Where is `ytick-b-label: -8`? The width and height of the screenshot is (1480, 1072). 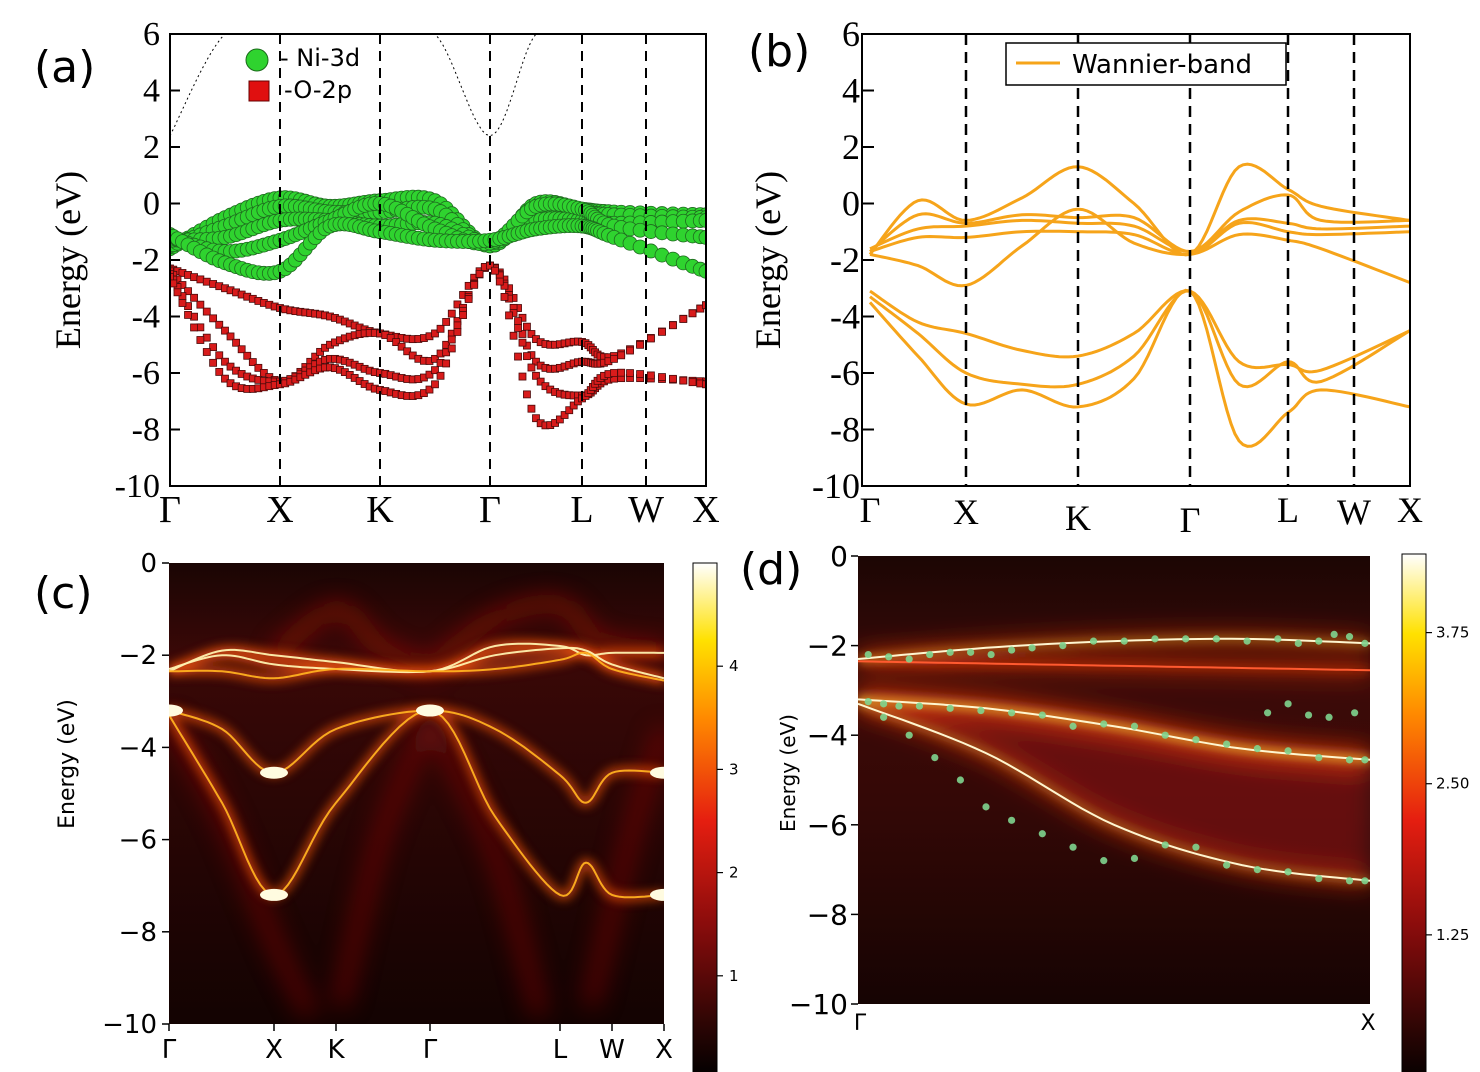
ytick-b-label: -8 is located at coordinates (845, 430).